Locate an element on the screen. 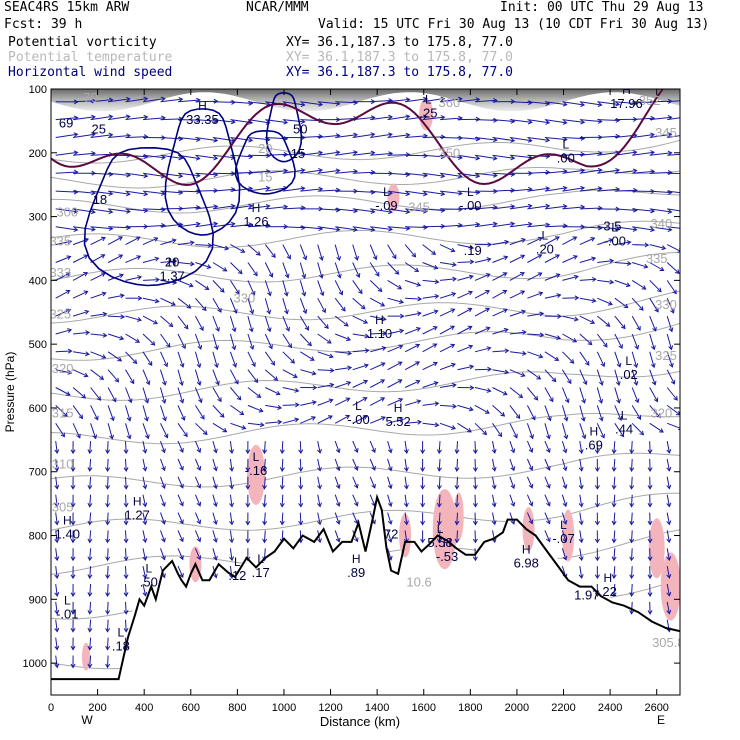 This screenshot has width=740, height=740. y-tick-label: 700 is located at coordinates (38, 473).